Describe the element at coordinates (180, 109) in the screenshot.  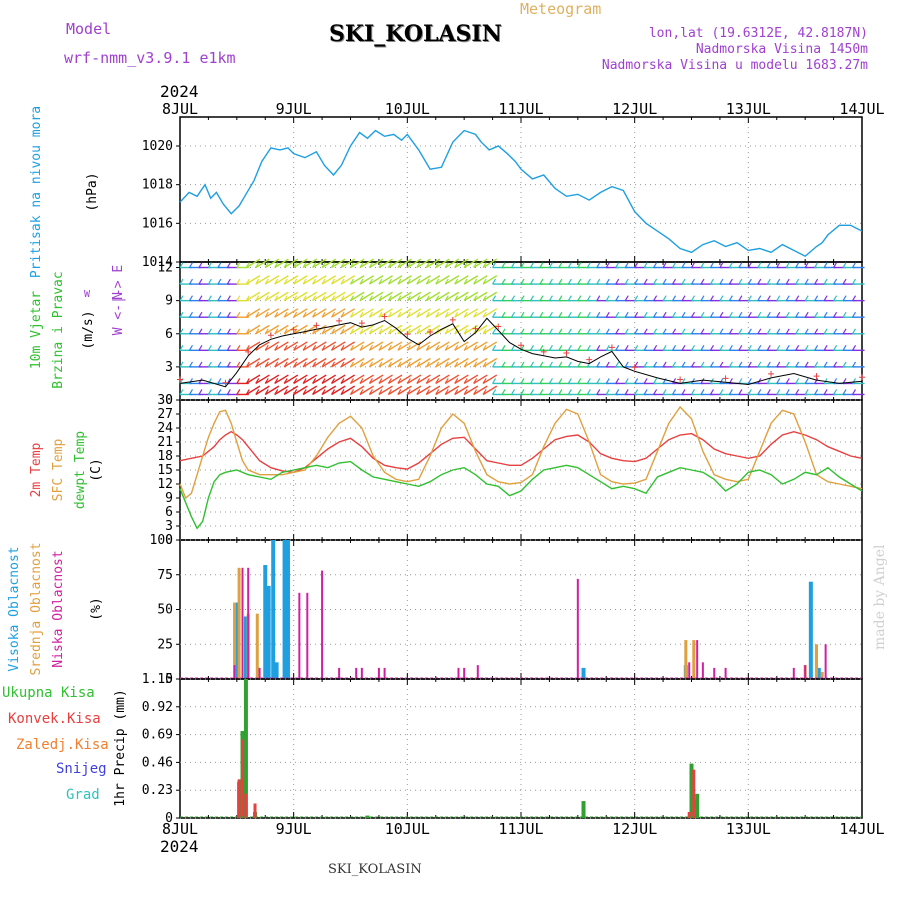
I see `pressure-xtick-label: 8JUL` at that location.